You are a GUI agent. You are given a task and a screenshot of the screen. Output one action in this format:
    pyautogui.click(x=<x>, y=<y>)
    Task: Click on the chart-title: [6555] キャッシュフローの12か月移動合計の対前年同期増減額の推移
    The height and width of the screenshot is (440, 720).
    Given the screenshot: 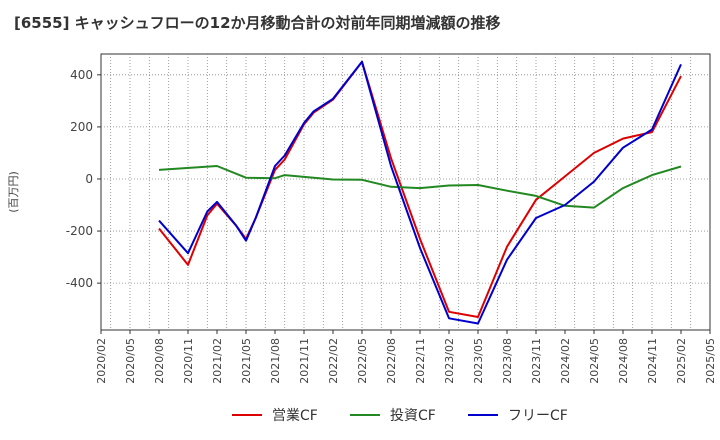 What is the action you would take?
    pyautogui.click(x=257, y=23)
    